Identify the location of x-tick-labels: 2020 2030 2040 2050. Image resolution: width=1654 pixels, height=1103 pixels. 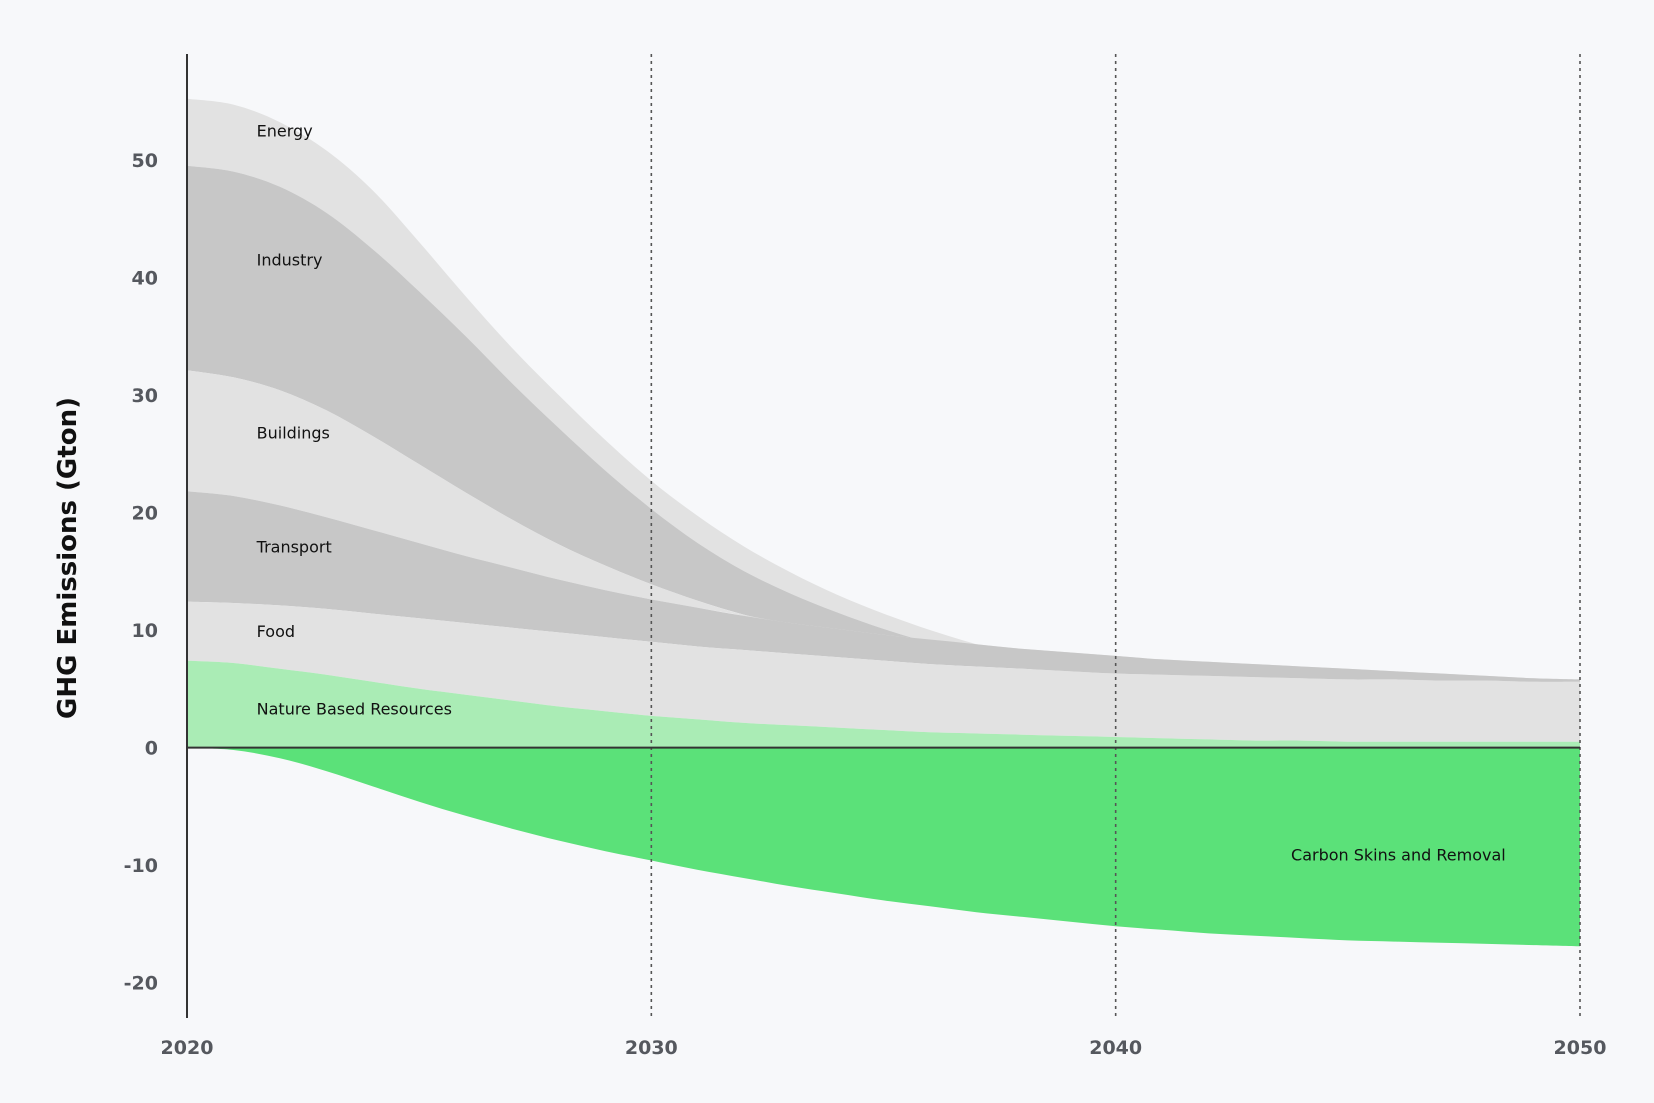
(884, 1048).